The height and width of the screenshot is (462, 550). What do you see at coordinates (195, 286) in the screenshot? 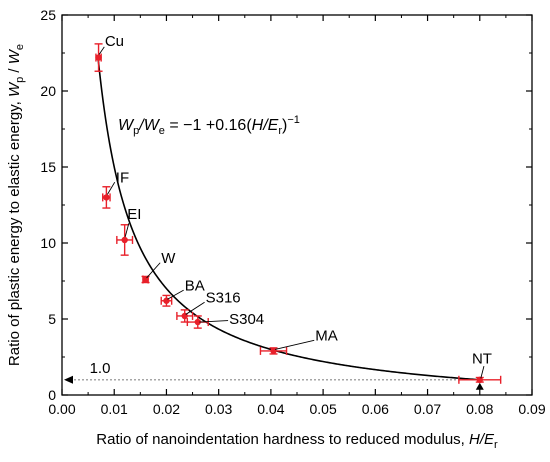
I see `label-text: BA` at bounding box center [195, 286].